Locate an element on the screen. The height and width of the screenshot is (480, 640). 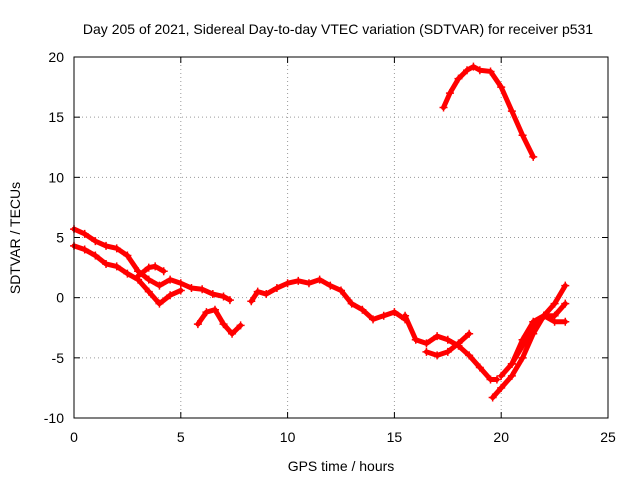
x-axis-label: GPS time / hours is located at coordinates (341, 466).